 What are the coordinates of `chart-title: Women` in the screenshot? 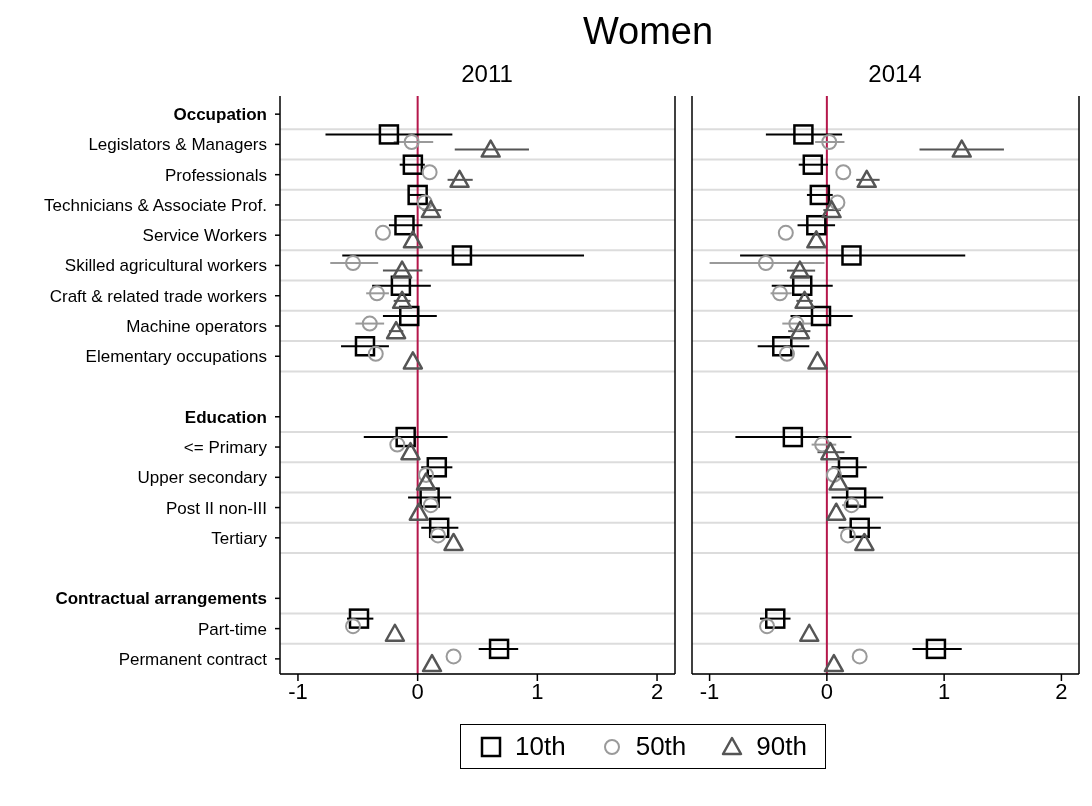 It's located at (648, 31).